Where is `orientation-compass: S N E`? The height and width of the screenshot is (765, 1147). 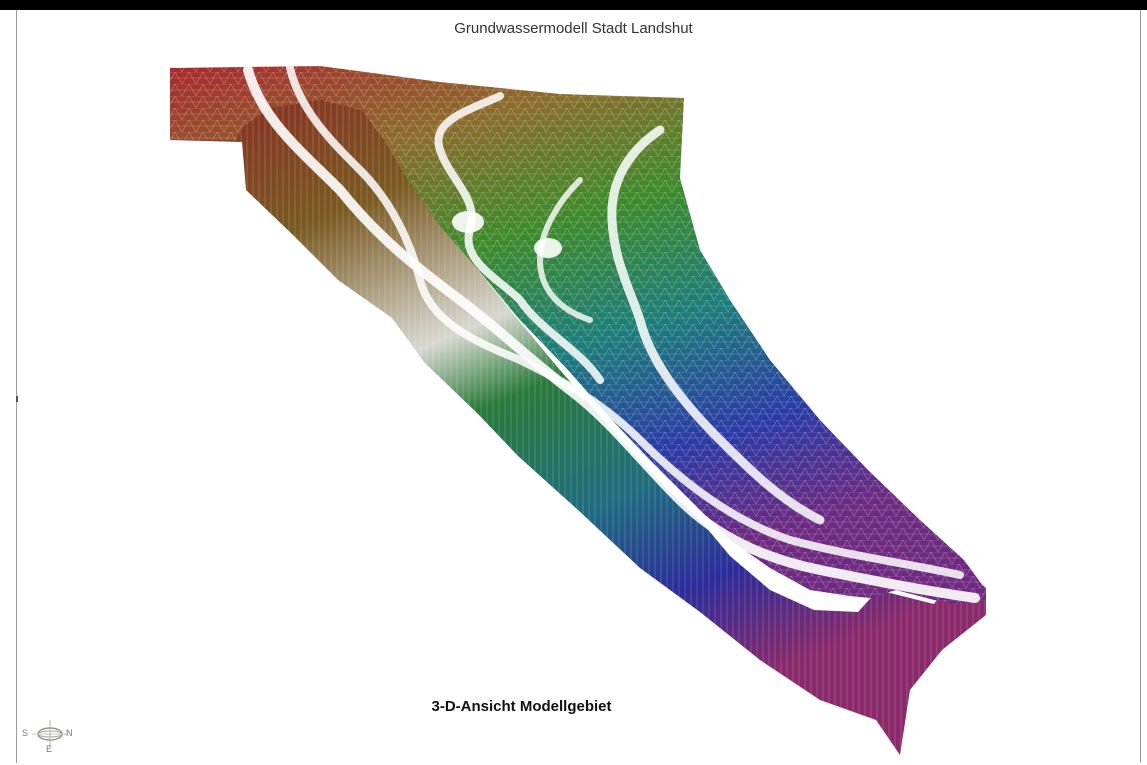 orientation-compass: S N E is located at coordinates (52, 736).